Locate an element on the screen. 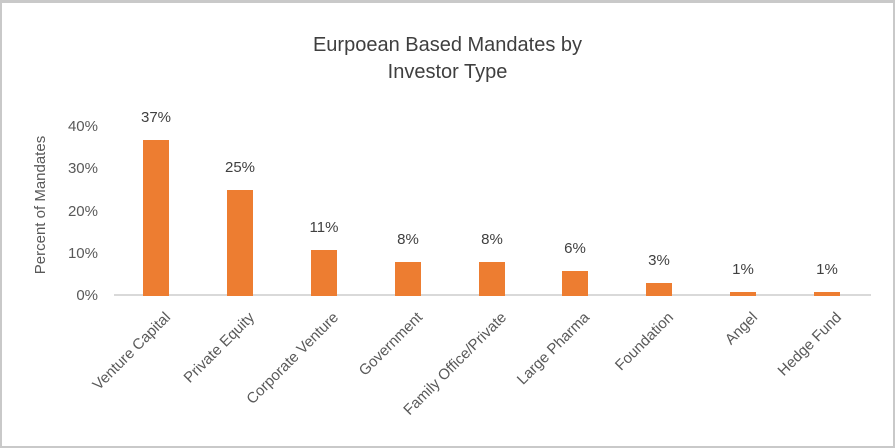  y-axis-tick-label: 0% is located at coordinates (87, 295).